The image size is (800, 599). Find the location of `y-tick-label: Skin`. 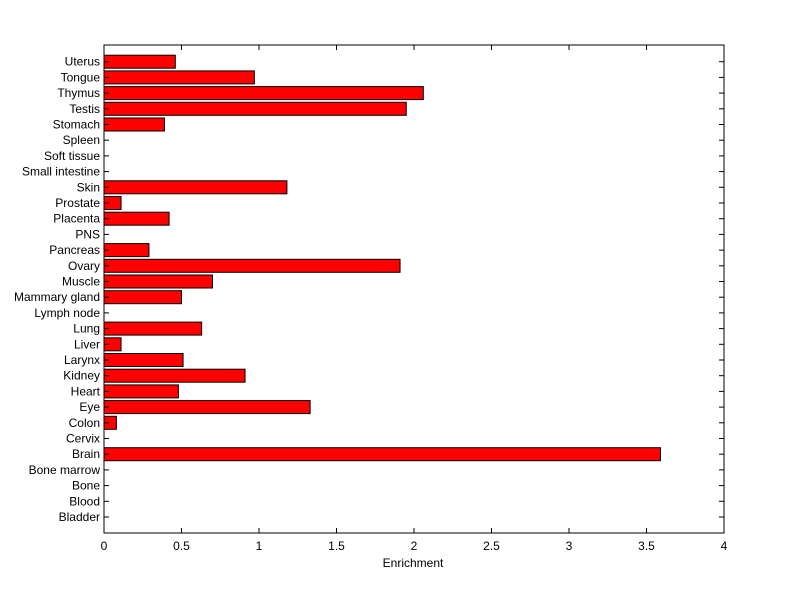

y-tick-label: Skin is located at coordinates (88, 187).